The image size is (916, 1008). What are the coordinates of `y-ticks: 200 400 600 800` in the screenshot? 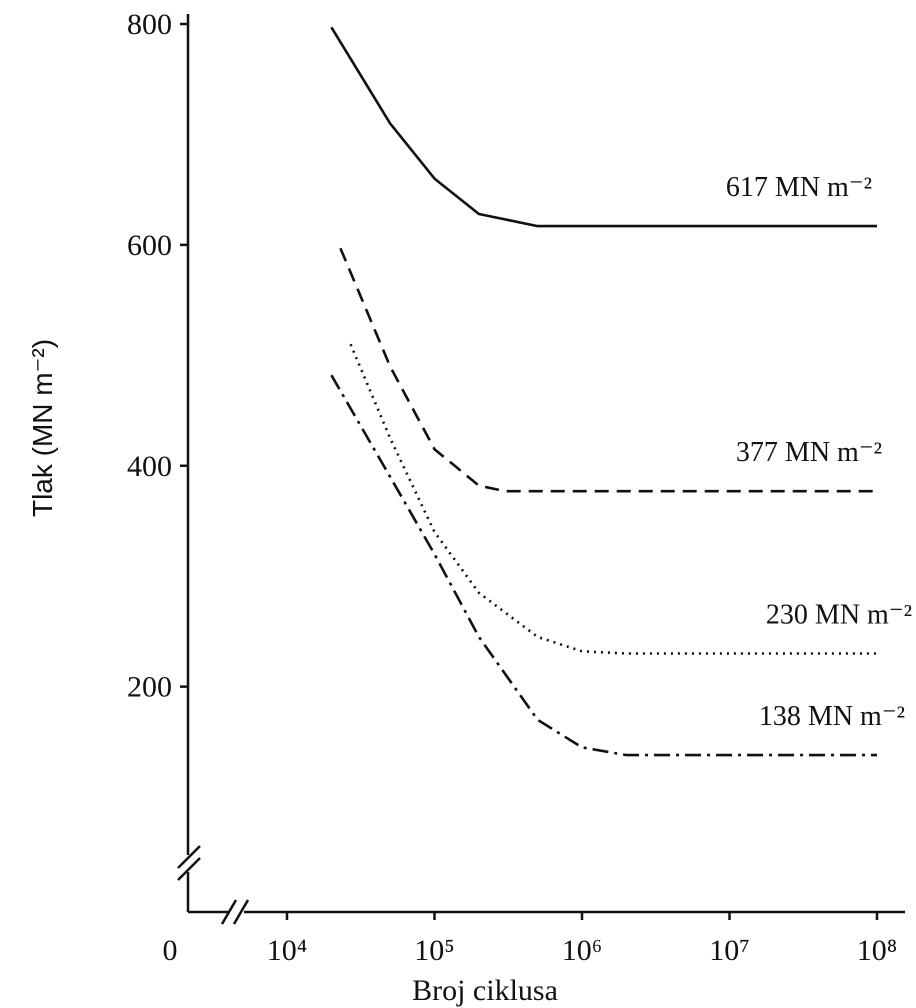 It's located at (157, 356).